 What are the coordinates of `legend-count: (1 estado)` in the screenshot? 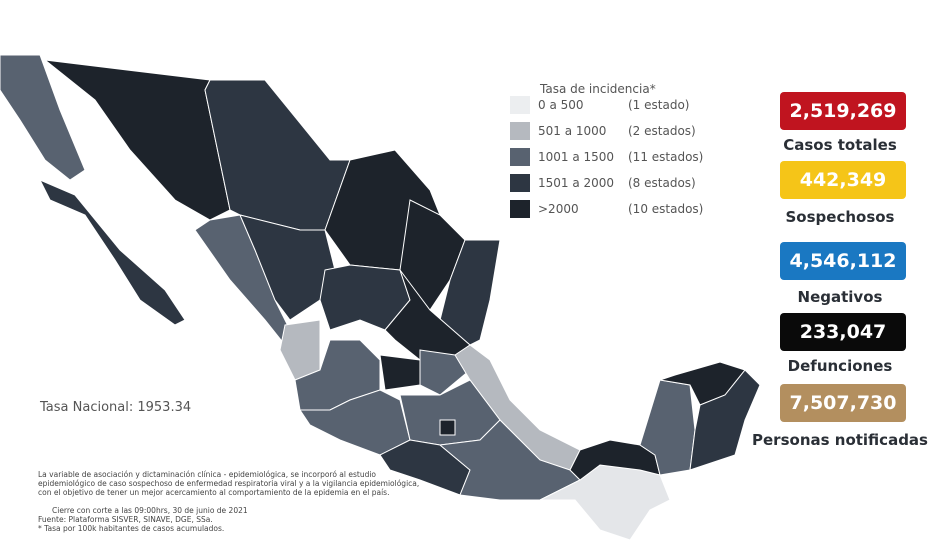 It's located at (659, 105).